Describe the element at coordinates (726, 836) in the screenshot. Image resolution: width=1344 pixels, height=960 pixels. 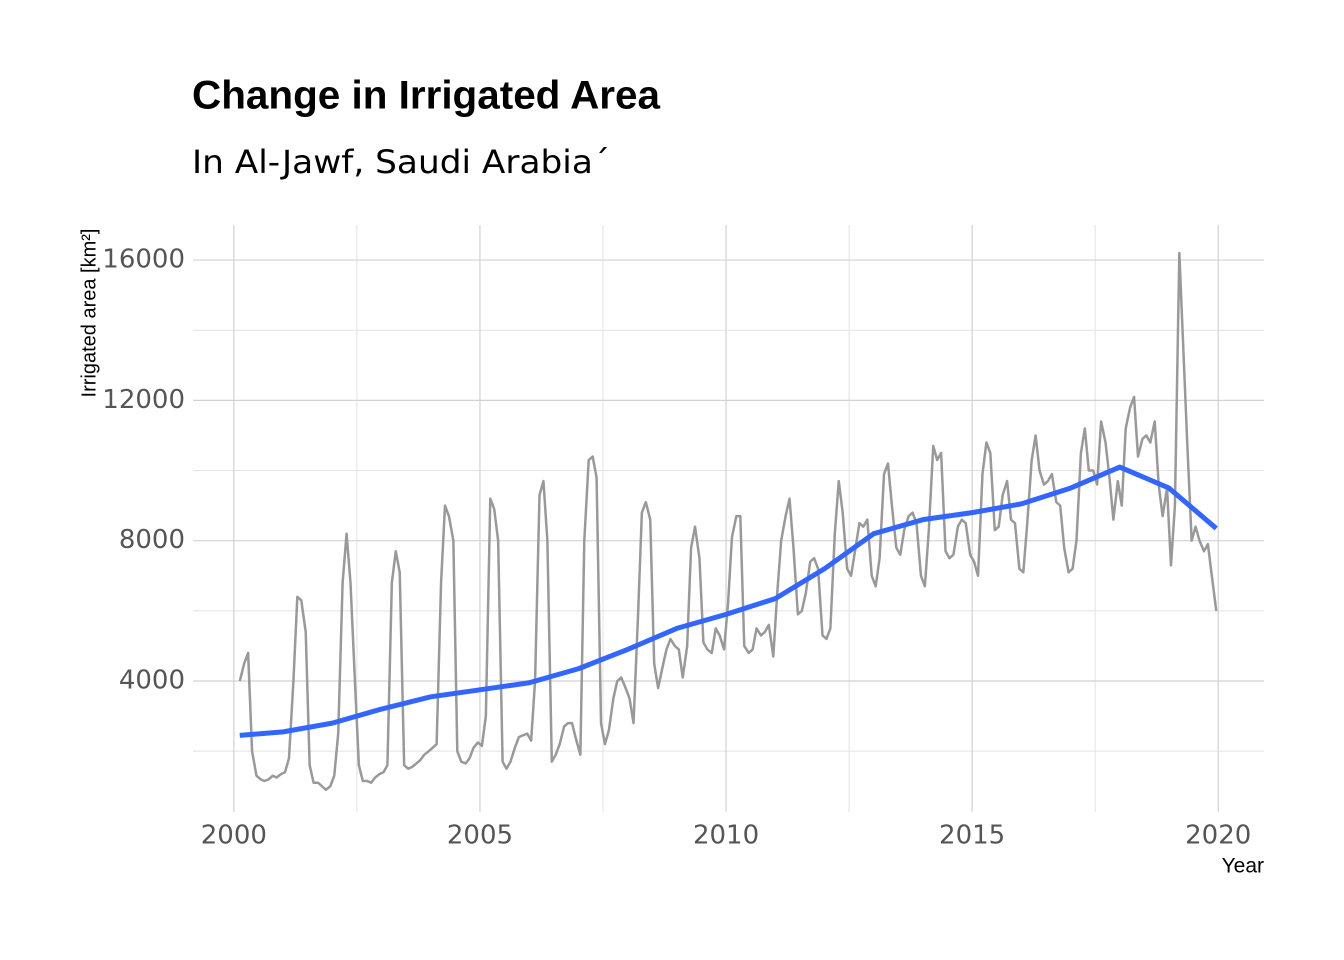
I see `x-tick-label: 2010` at that location.